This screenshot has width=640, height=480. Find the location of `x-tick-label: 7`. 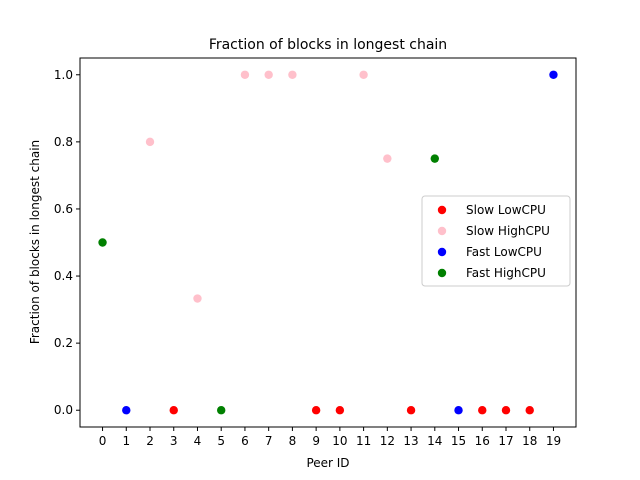

x-tick-label: 7 is located at coordinates (269, 441).